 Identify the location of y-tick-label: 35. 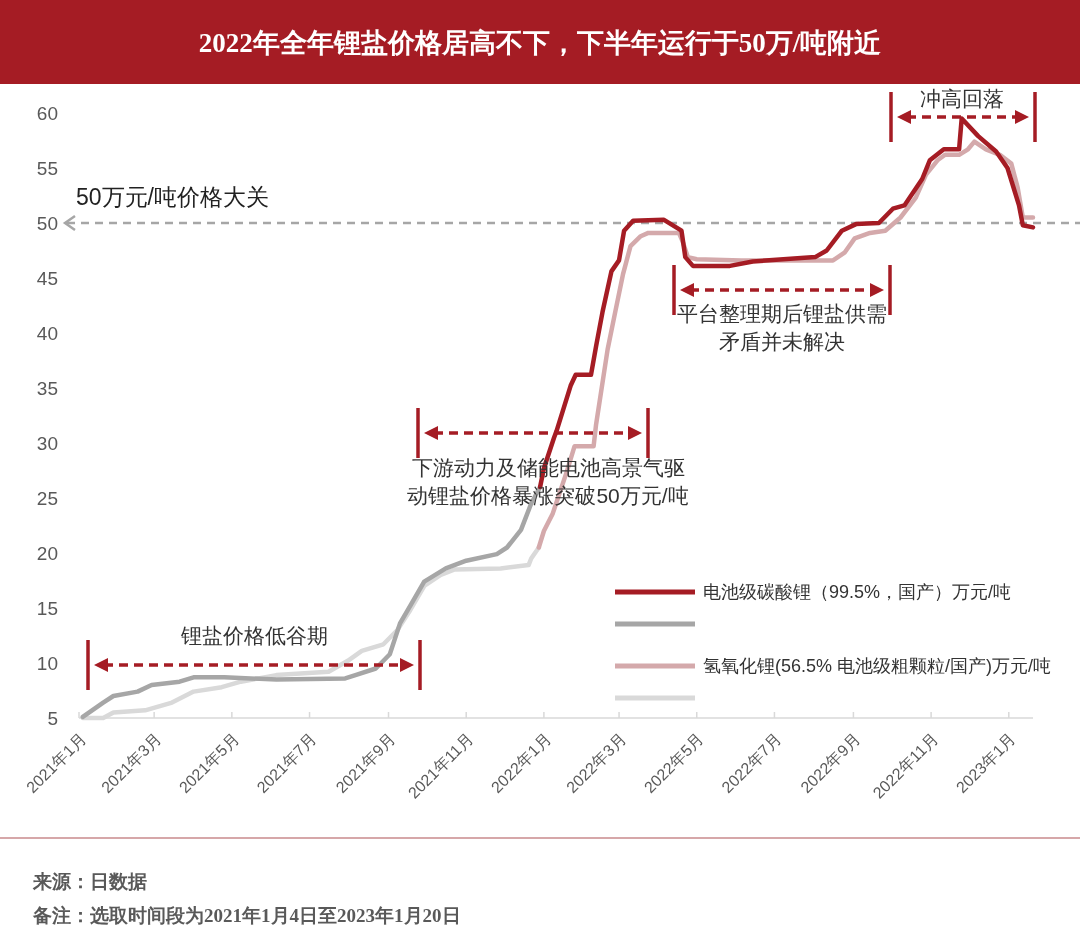
(47, 388).